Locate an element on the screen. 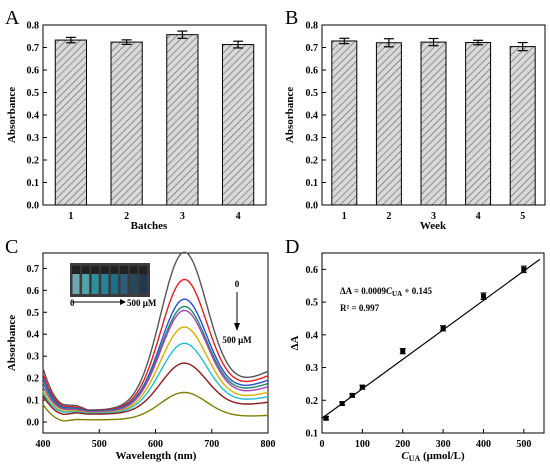 This screenshot has height=466, width=550. inset-end-label: 500 μM is located at coordinates (142, 303).